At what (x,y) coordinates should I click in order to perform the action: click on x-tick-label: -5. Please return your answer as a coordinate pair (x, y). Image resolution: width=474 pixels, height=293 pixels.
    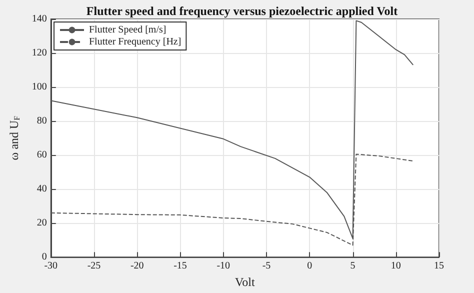
    Looking at the image, I should click on (266, 266).